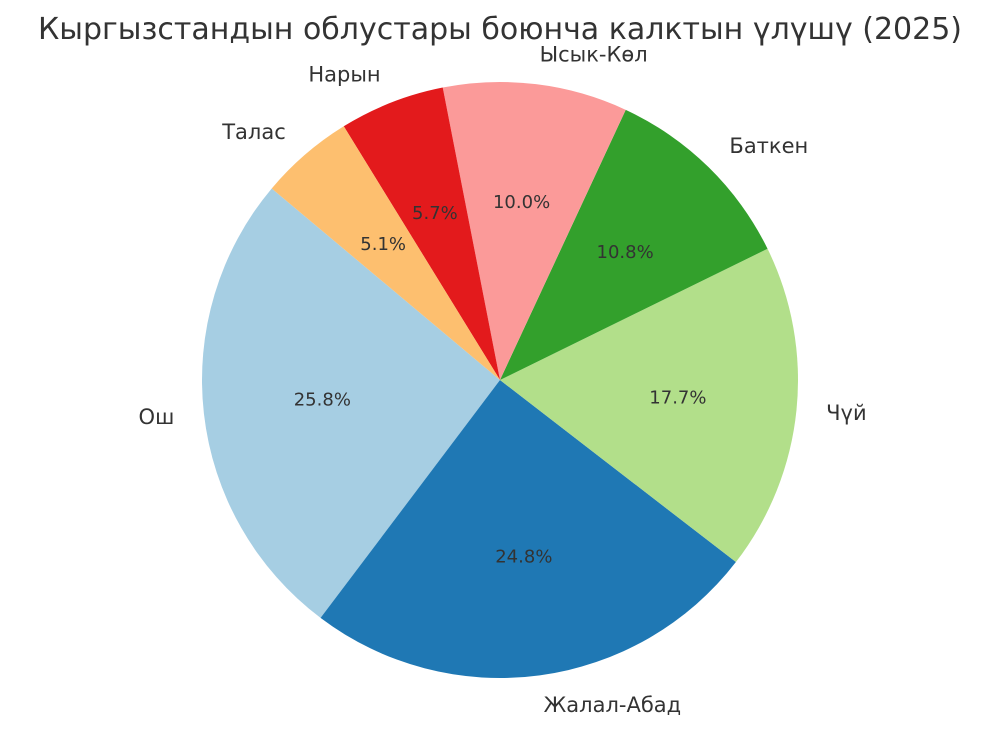 The width and height of the screenshot is (1000, 730). What do you see at coordinates (677, 397) in the screenshot?
I see `slice-percent-label: 17.7%` at bounding box center [677, 397].